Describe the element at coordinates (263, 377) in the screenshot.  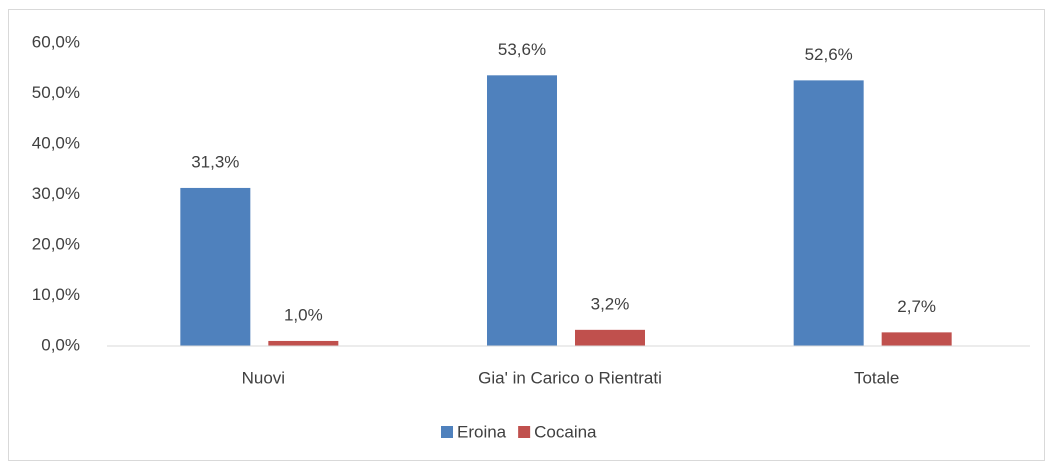
I see `x-tick-label: Nuovi` at that location.